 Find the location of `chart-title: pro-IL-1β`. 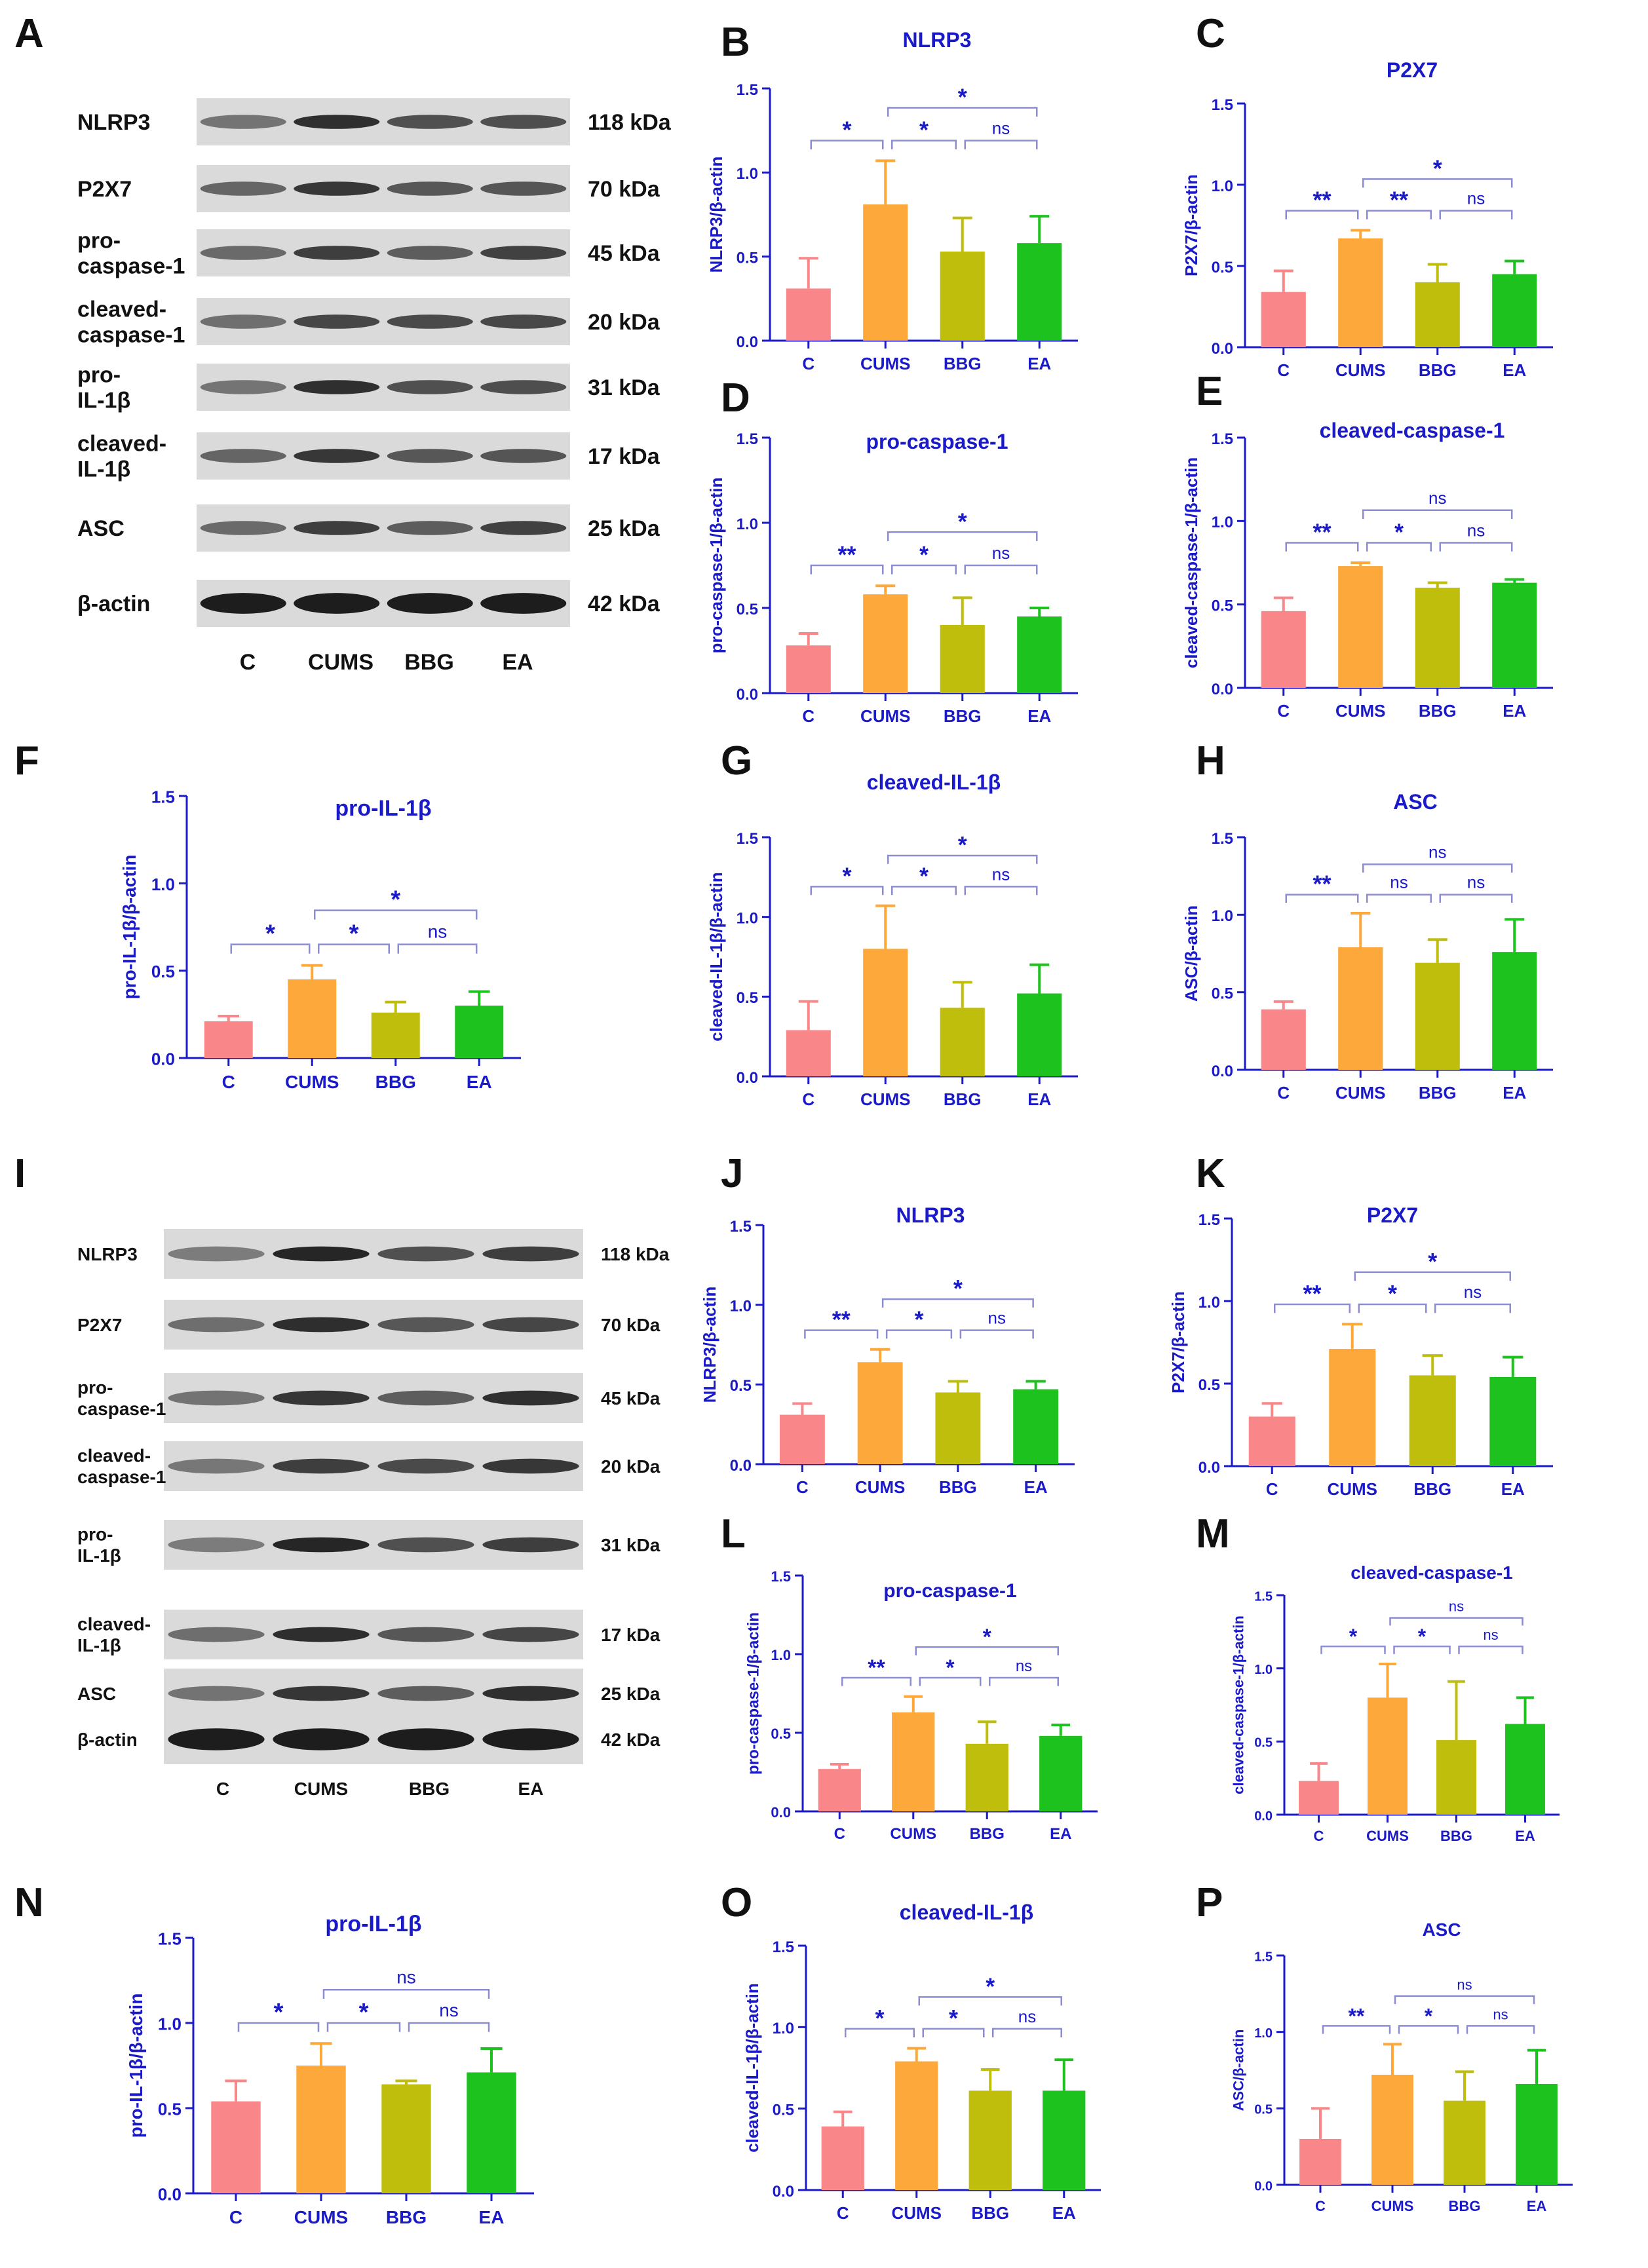

chart-title: pro-IL-1β is located at coordinates (373, 1924).